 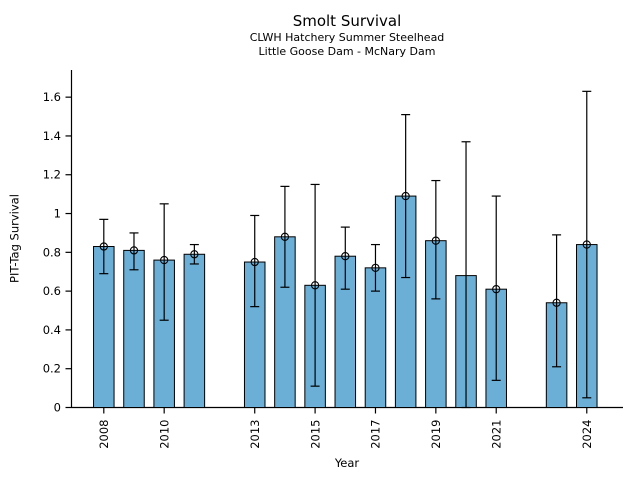 I want to click on point-marker-2013, so click(x=254, y=262).